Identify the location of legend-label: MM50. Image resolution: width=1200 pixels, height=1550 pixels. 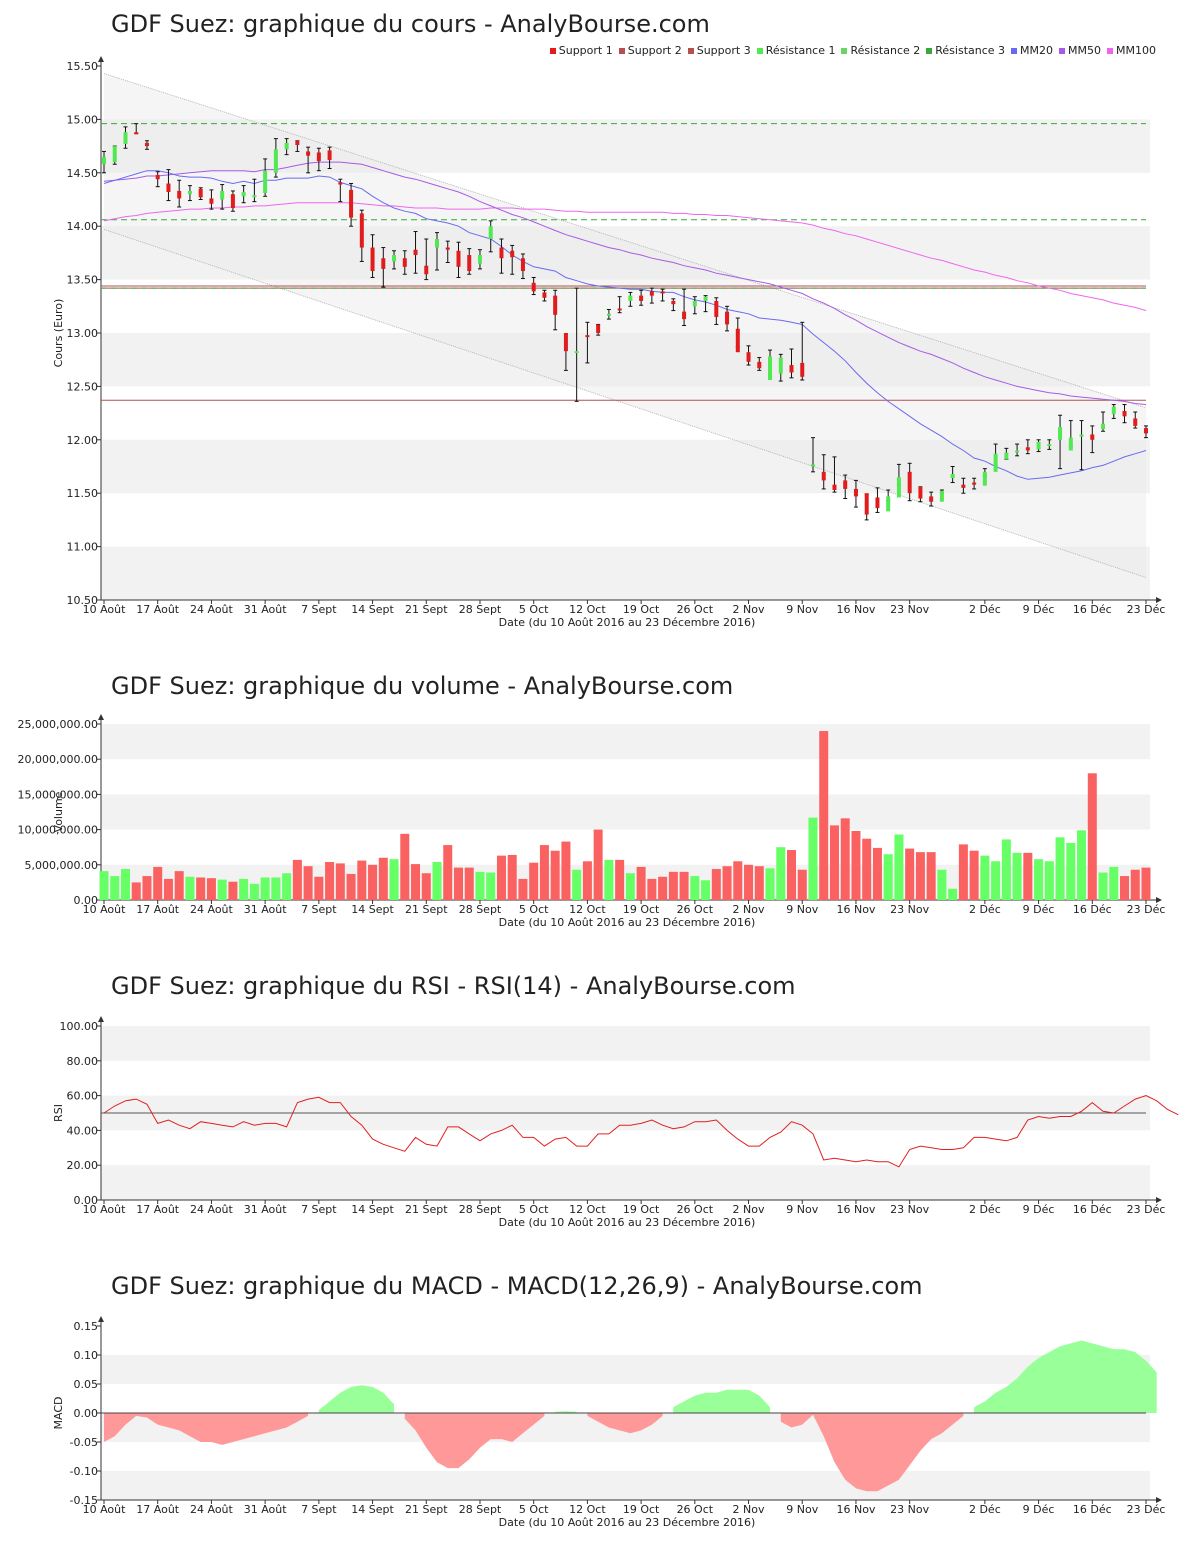
(1085, 50).